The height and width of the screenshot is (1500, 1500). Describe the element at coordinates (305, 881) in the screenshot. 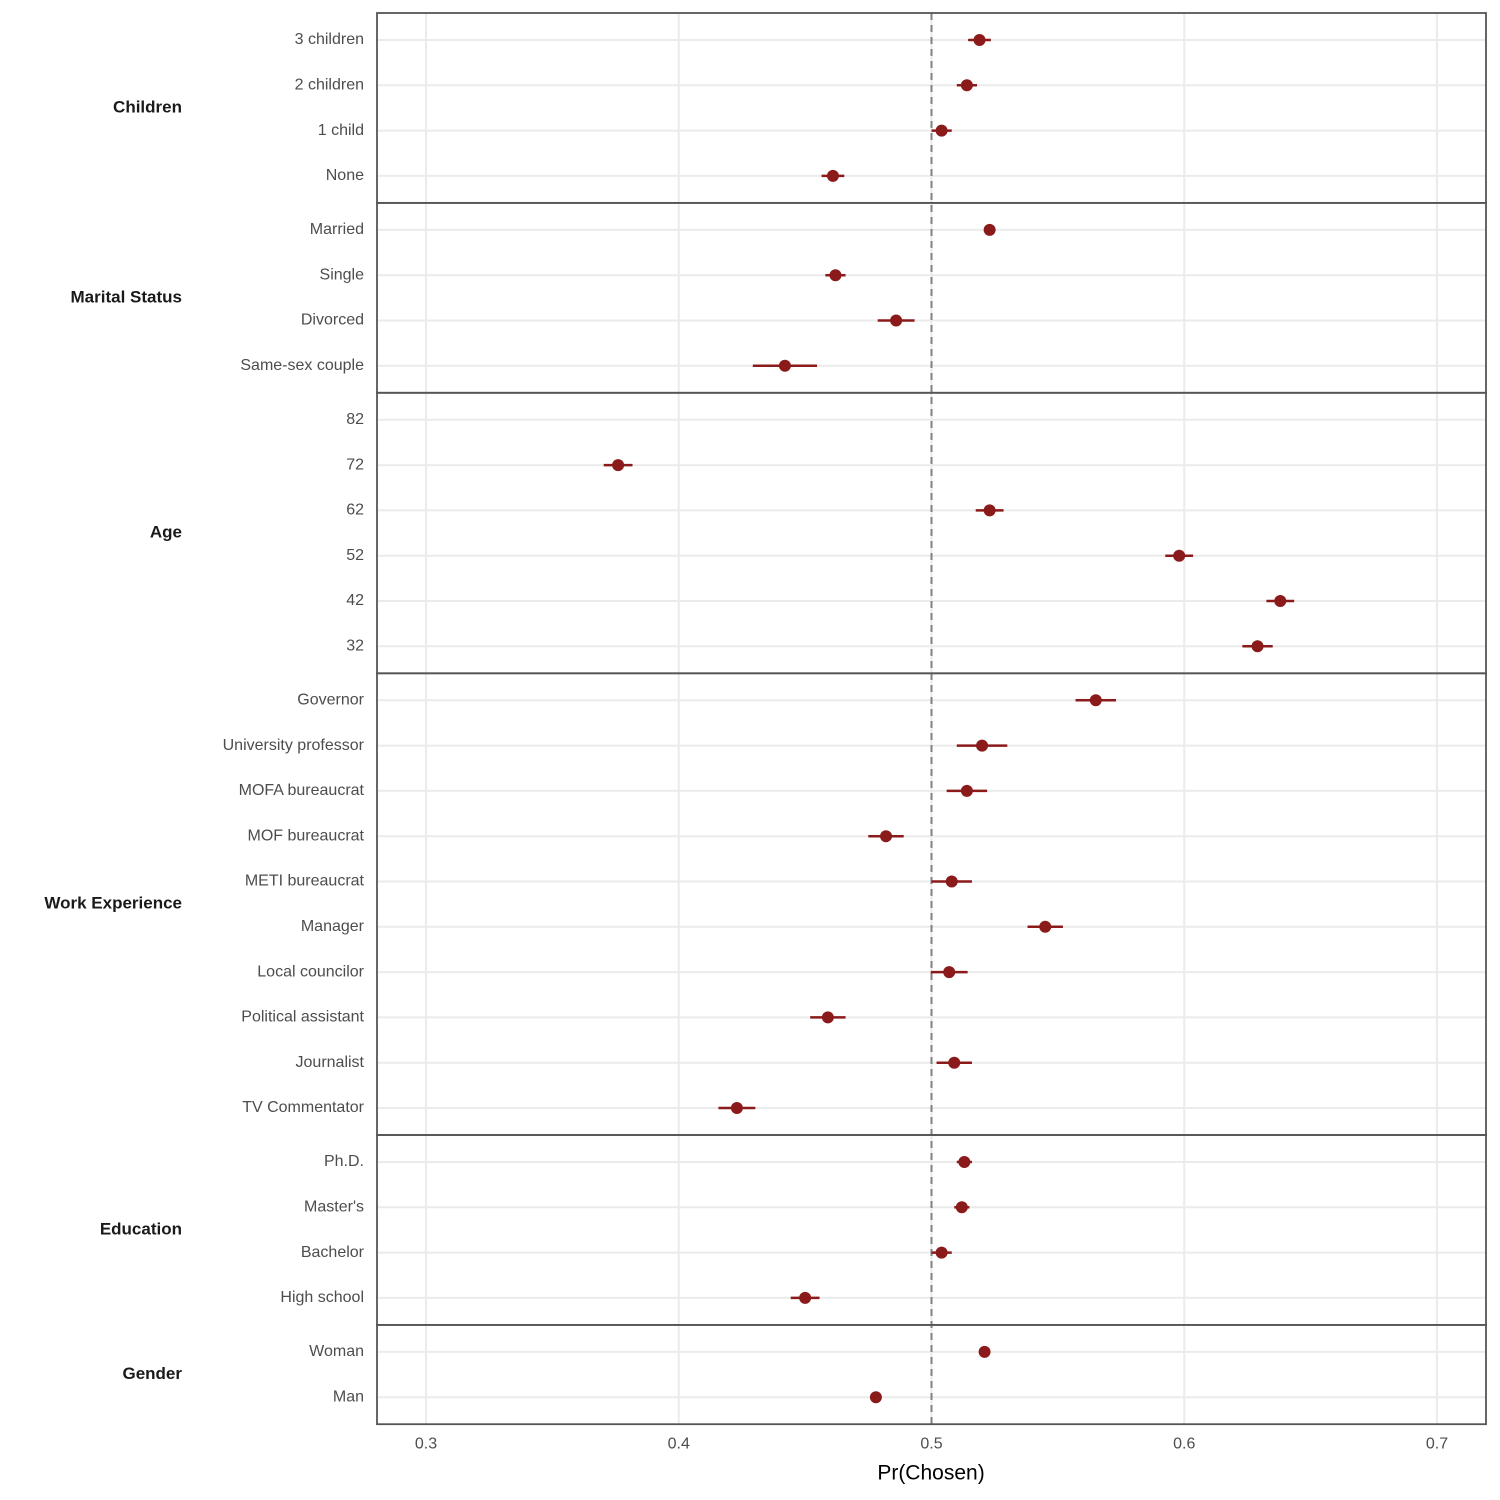

I see `category-label: METI bureaucrat` at that location.